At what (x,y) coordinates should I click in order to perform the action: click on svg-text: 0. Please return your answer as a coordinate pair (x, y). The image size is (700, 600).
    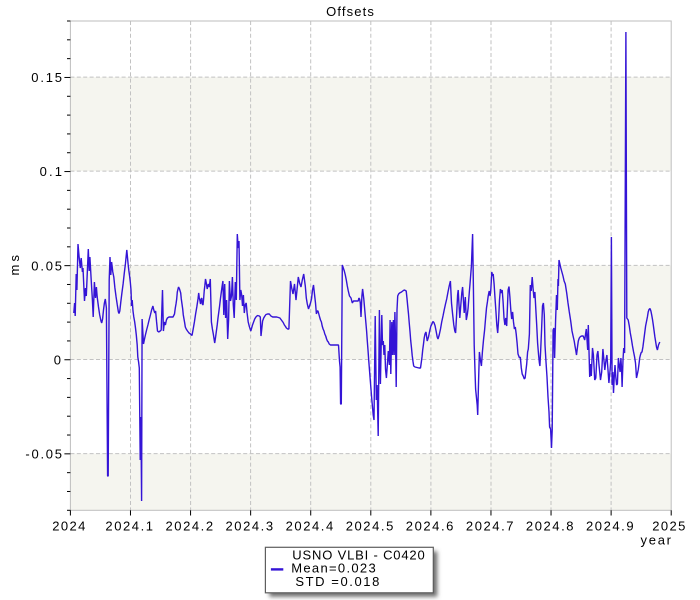
    Looking at the image, I should click on (57, 360).